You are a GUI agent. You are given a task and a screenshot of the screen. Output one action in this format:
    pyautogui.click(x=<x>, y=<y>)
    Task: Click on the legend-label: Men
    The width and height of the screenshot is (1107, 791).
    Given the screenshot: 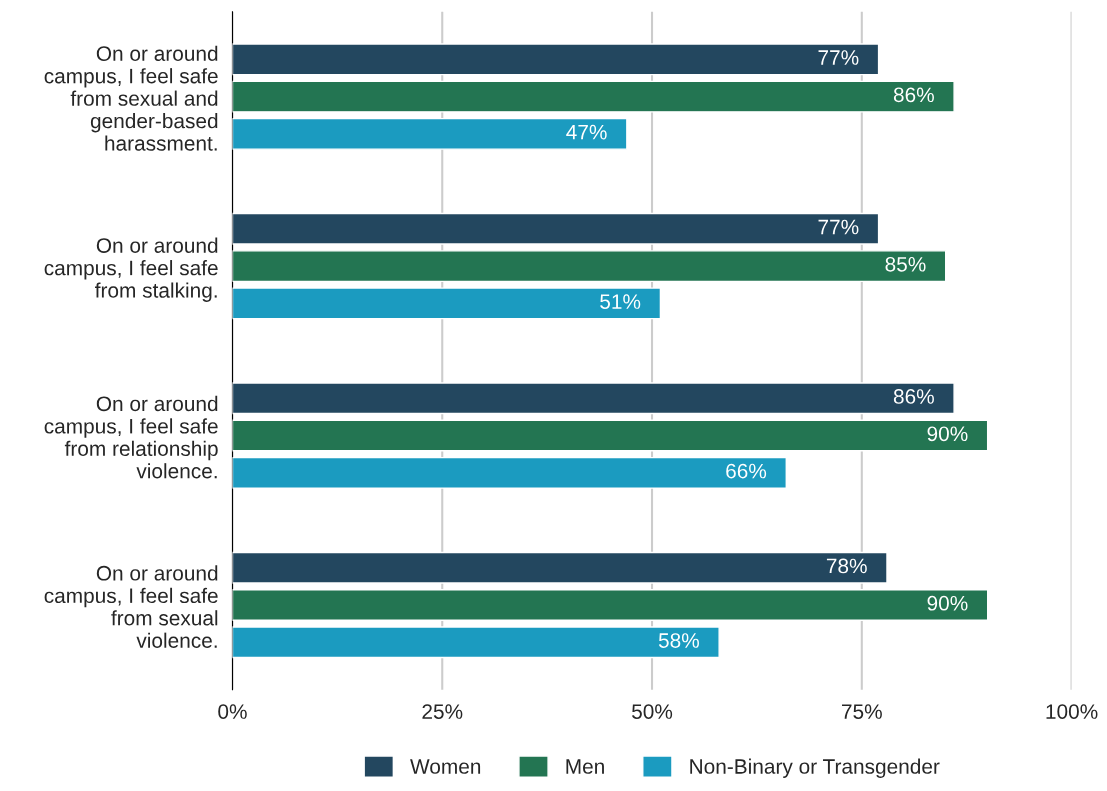 What is the action you would take?
    pyautogui.click(x=585, y=766)
    